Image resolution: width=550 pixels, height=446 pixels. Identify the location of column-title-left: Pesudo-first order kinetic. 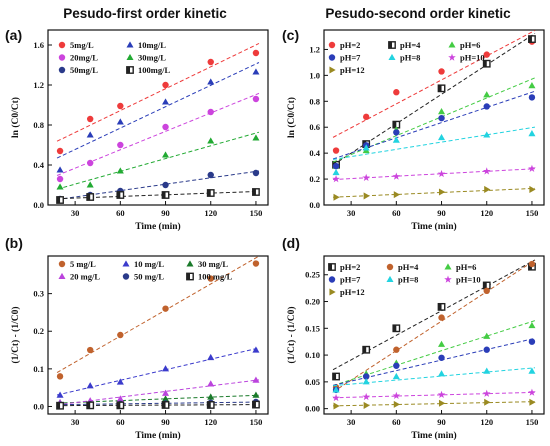
(145, 13).